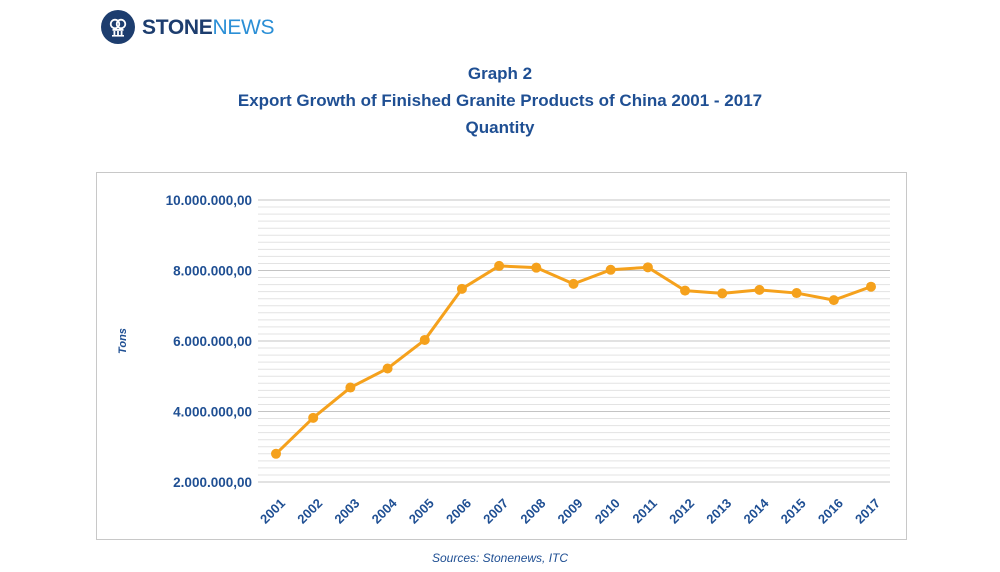  Describe the element at coordinates (212, 482) in the screenshot. I see `y-tick-label: 2.000.000,00` at that location.